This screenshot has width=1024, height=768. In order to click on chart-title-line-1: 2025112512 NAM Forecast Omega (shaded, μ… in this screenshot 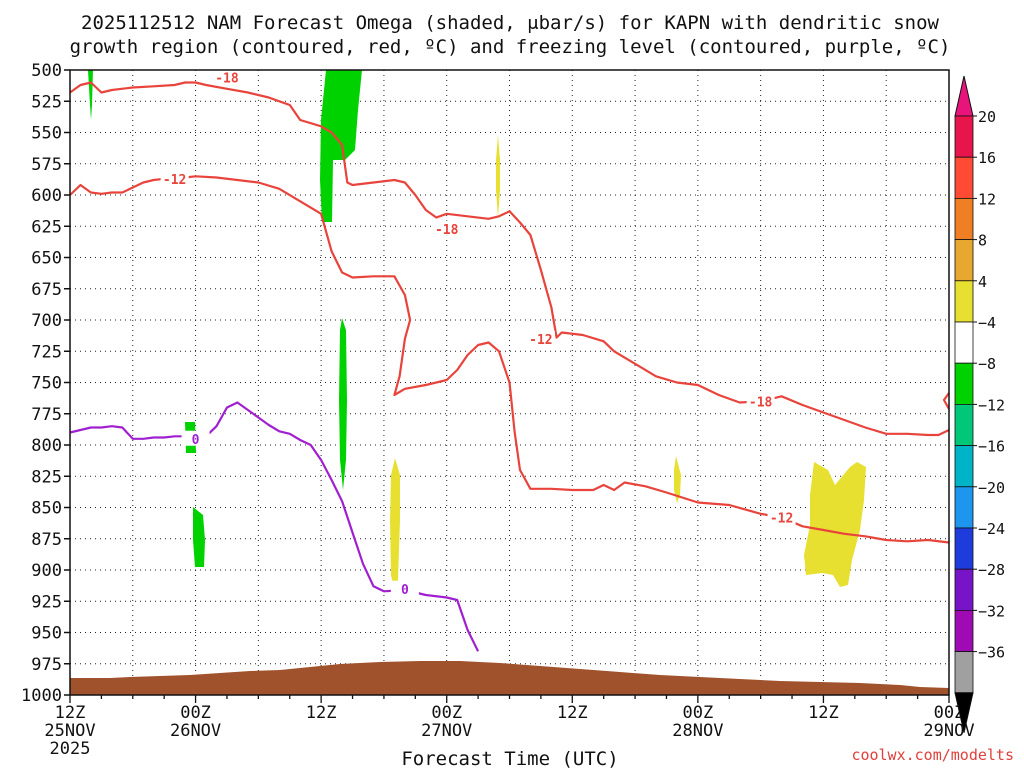, I will do `click(510, 23)`.